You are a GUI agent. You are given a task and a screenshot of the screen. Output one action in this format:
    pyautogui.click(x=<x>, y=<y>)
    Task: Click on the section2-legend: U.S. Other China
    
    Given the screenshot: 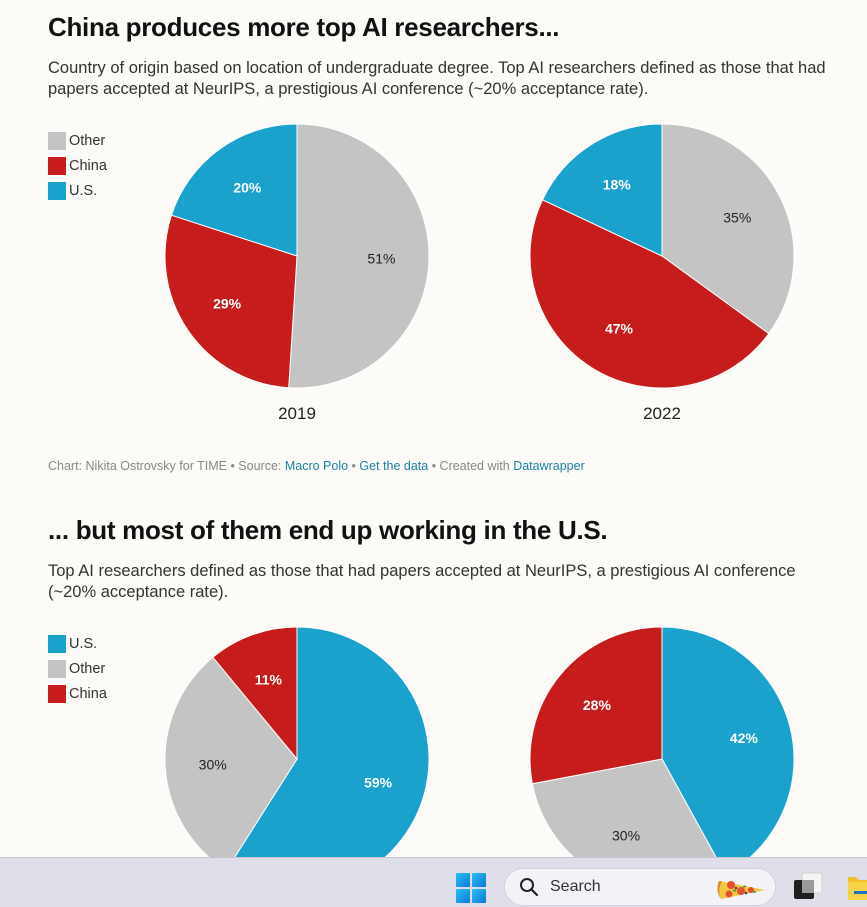 What is the action you would take?
    pyautogui.click(x=77, y=668)
    